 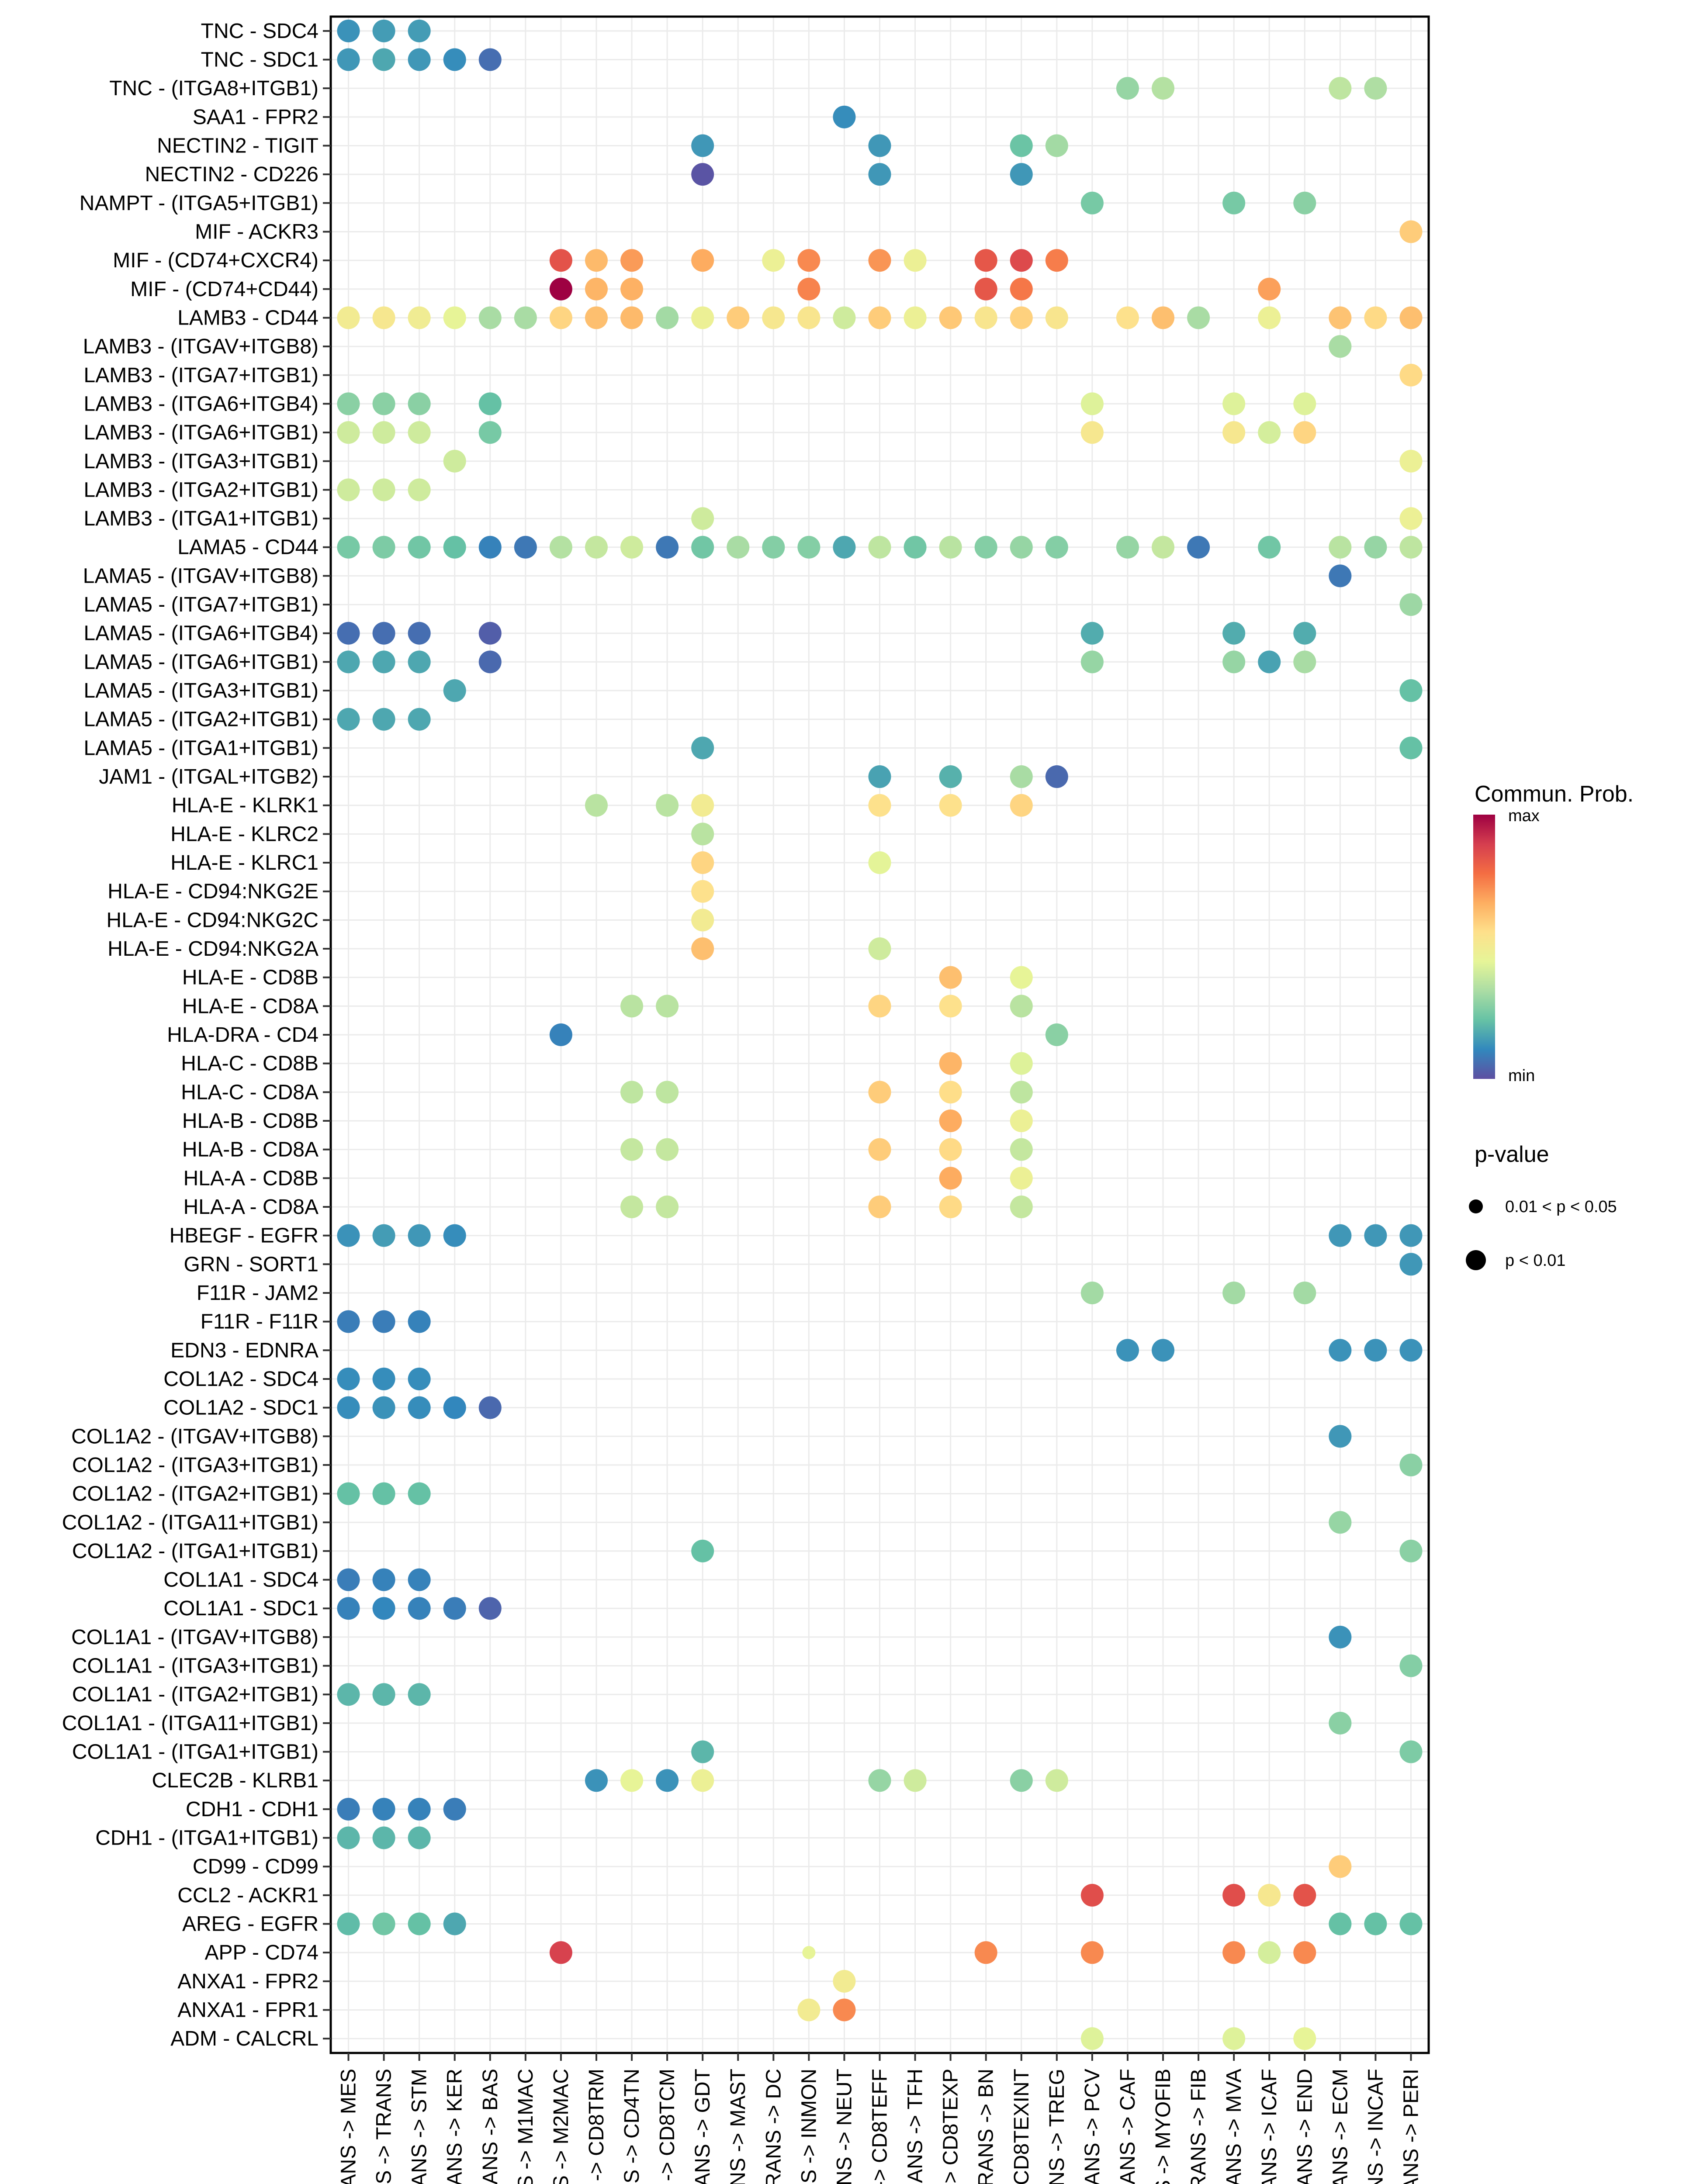 I want to click on y-tick-label: HLA-E - CD8B, so click(x=250, y=977).